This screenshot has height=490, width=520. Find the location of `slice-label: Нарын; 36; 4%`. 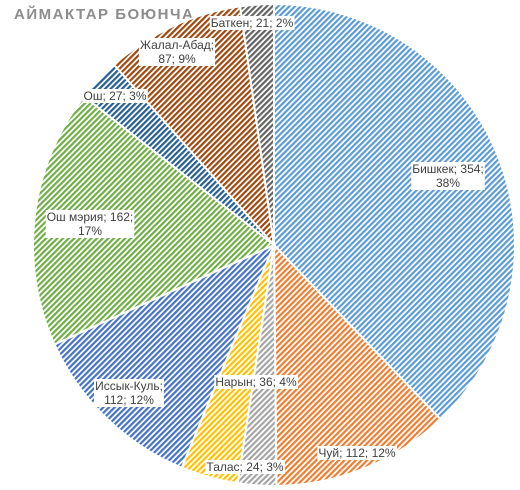

slice-label: Нарын; 36; 4% is located at coordinates (256, 382).